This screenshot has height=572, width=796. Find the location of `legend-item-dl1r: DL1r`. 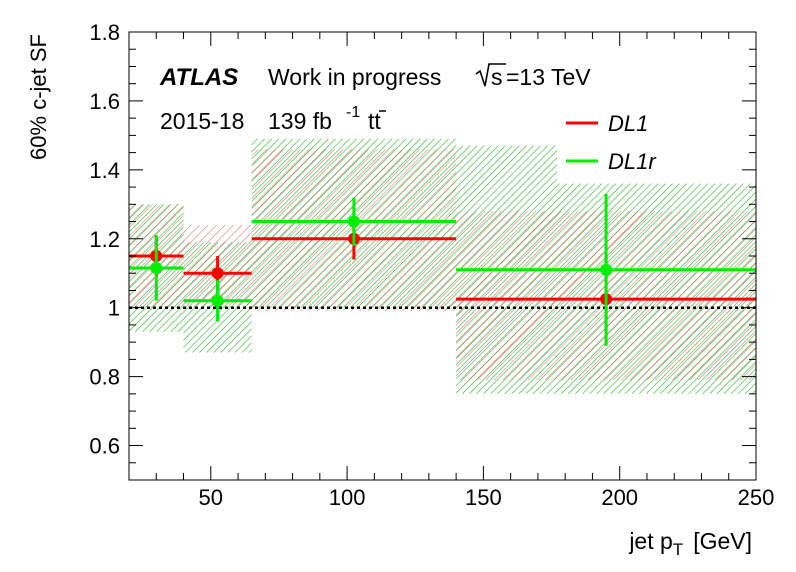

legend-item-dl1r: DL1r is located at coordinates (611, 161).